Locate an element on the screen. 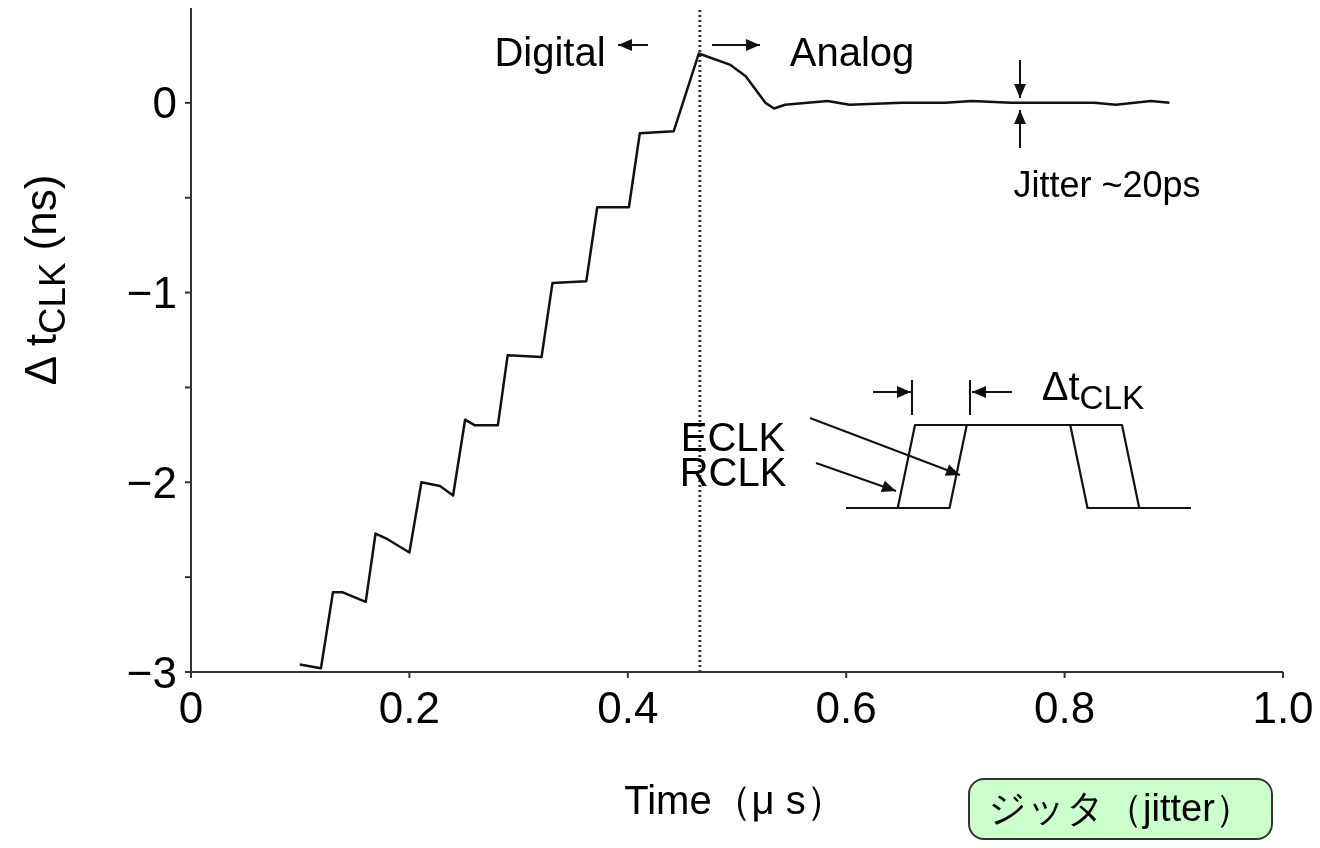  x-tick-label: 0.2 is located at coordinates (409, 708).